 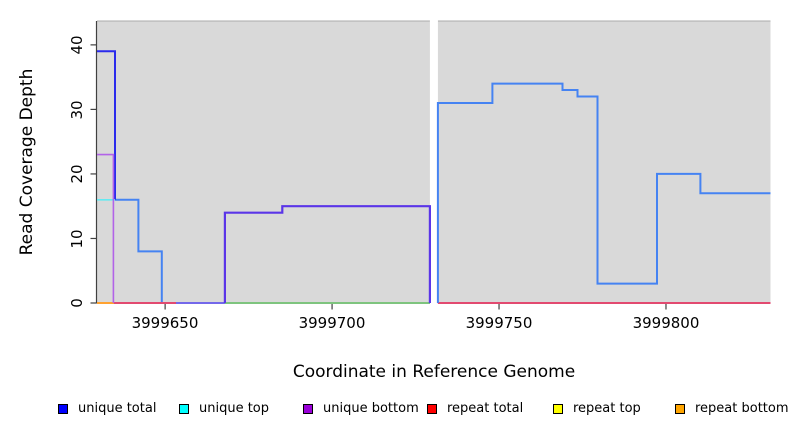 I want to click on series-unique-bottom-mid-line, so click(x=327, y=254).